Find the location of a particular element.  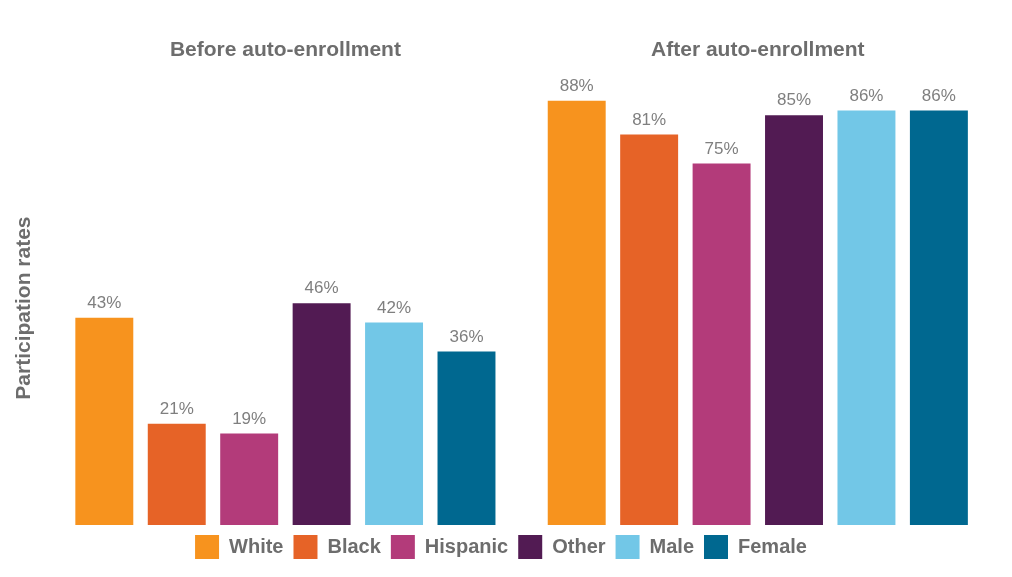

data-label: 43% is located at coordinates (104, 302).